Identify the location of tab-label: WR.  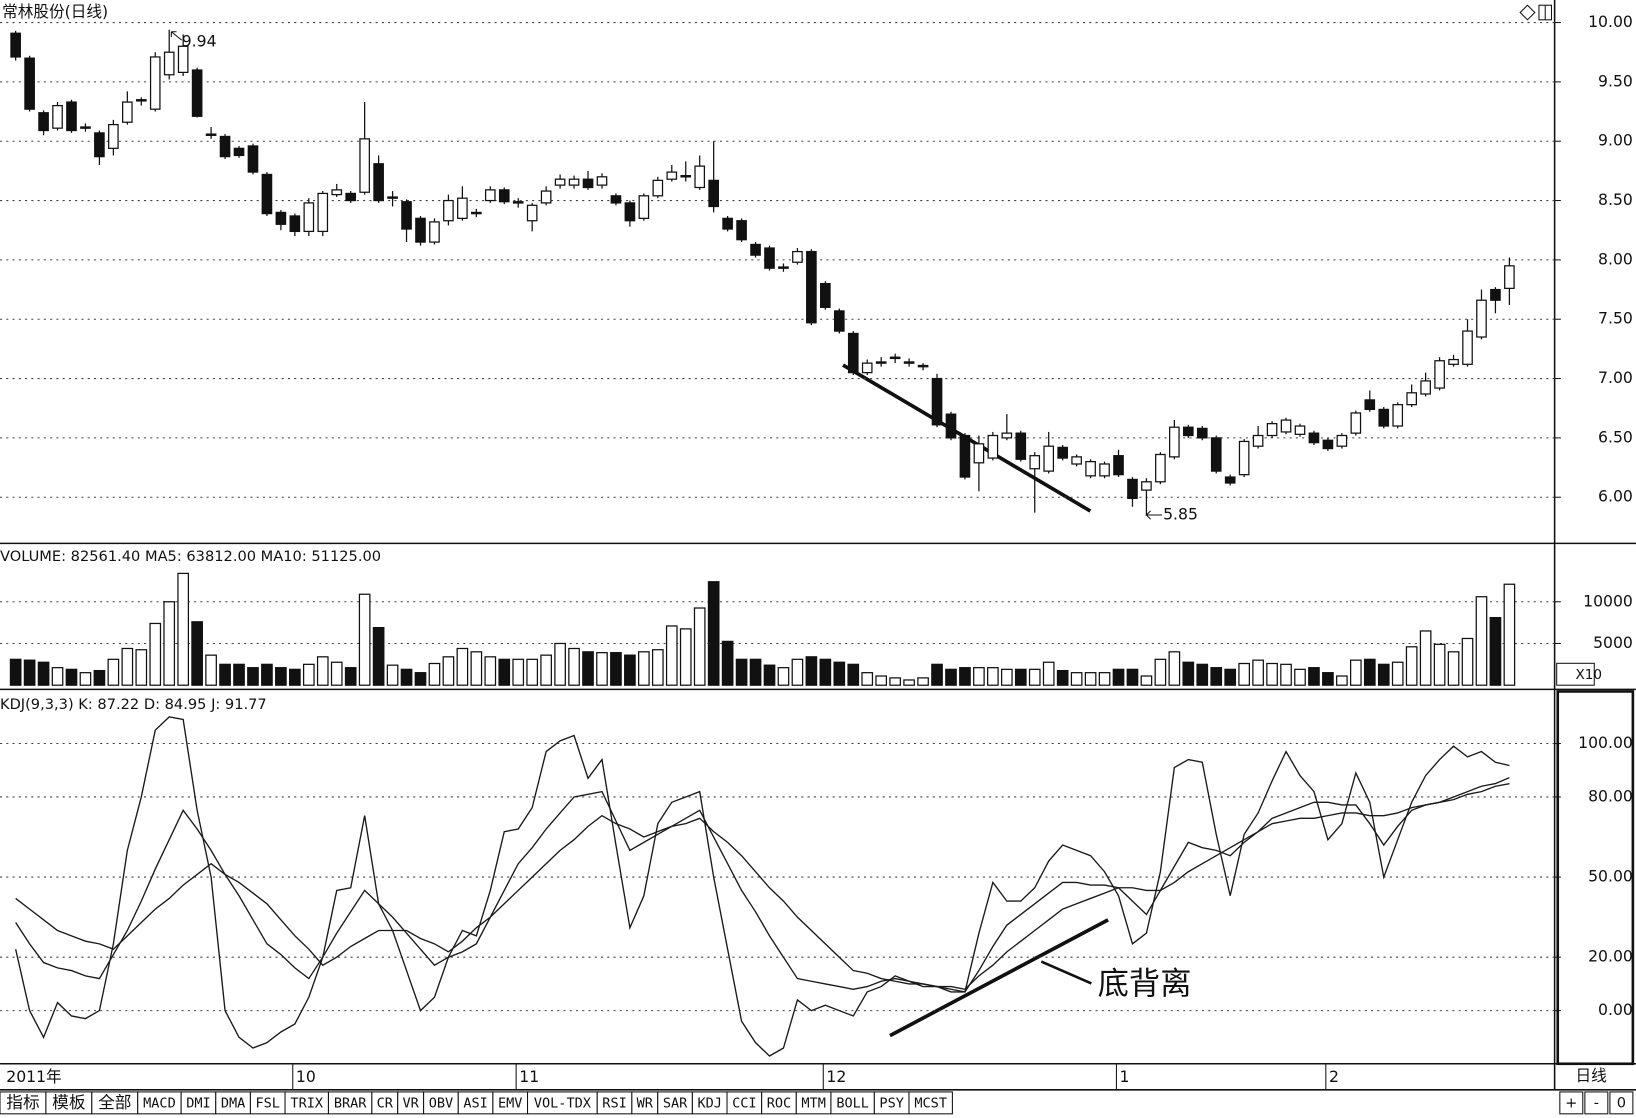
(645, 1103).